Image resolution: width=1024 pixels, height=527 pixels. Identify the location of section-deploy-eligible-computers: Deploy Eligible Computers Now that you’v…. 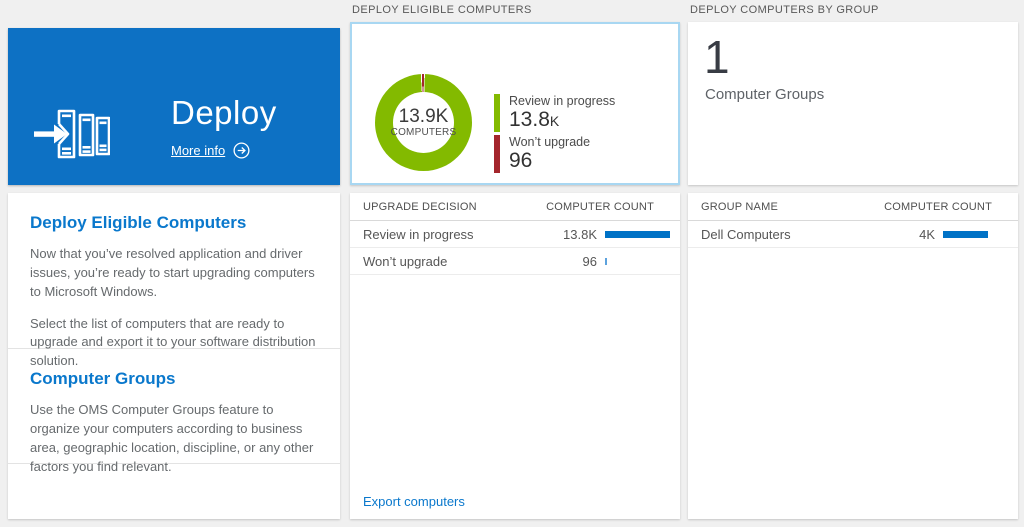
(174, 280).